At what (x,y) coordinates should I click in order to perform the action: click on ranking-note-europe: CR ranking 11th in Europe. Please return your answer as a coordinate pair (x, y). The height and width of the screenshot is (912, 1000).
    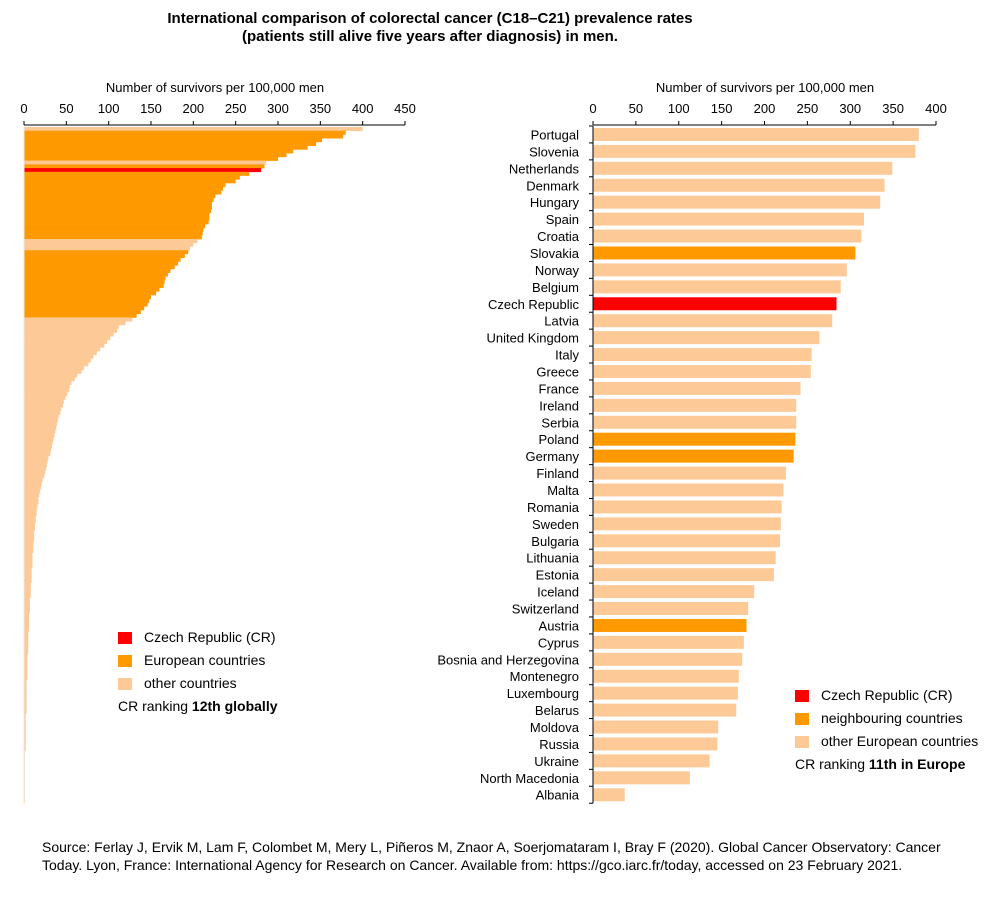
    Looking at the image, I should click on (886, 764).